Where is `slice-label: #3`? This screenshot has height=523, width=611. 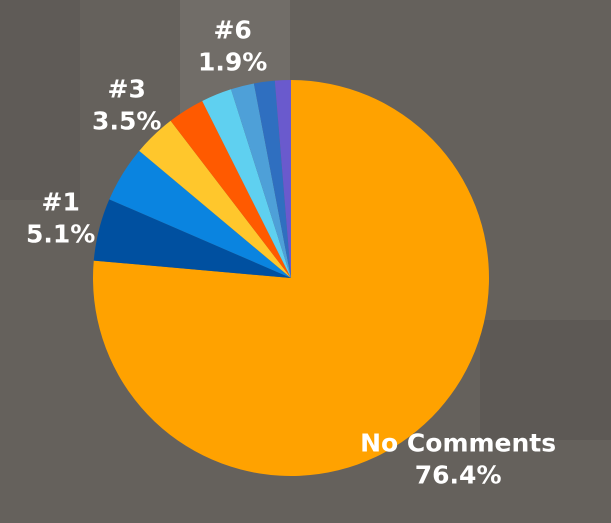
slice-label: #3 is located at coordinates (127, 88).